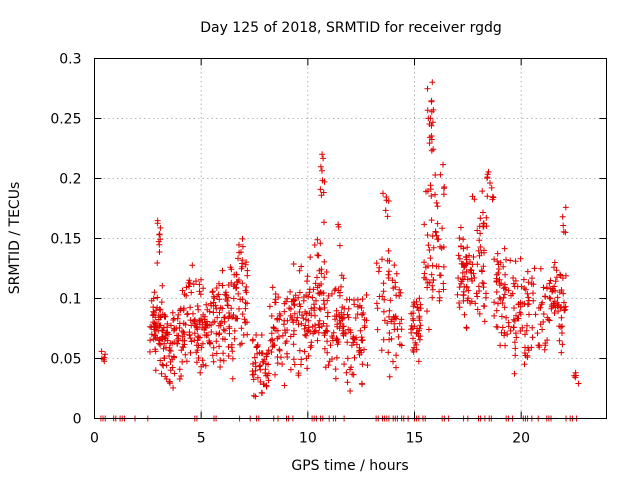 The width and height of the screenshot is (640, 480). Describe the element at coordinates (521, 439) in the screenshot. I see `x-tick-label: 20` at that location.